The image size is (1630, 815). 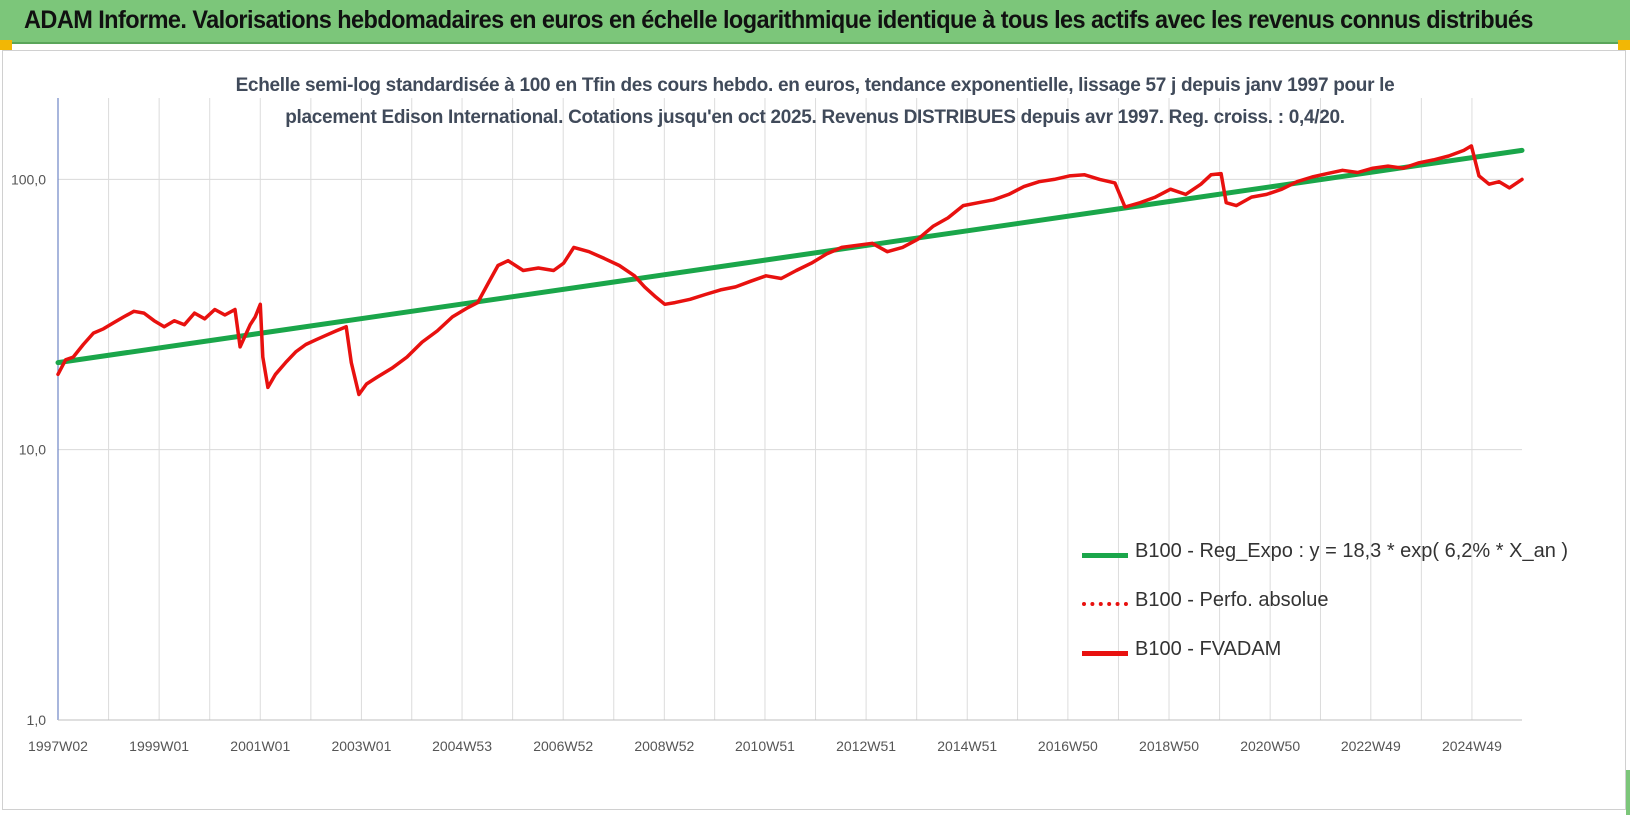 What do you see at coordinates (1270, 746) in the screenshot?
I see `x-tick-label: 2020W50` at bounding box center [1270, 746].